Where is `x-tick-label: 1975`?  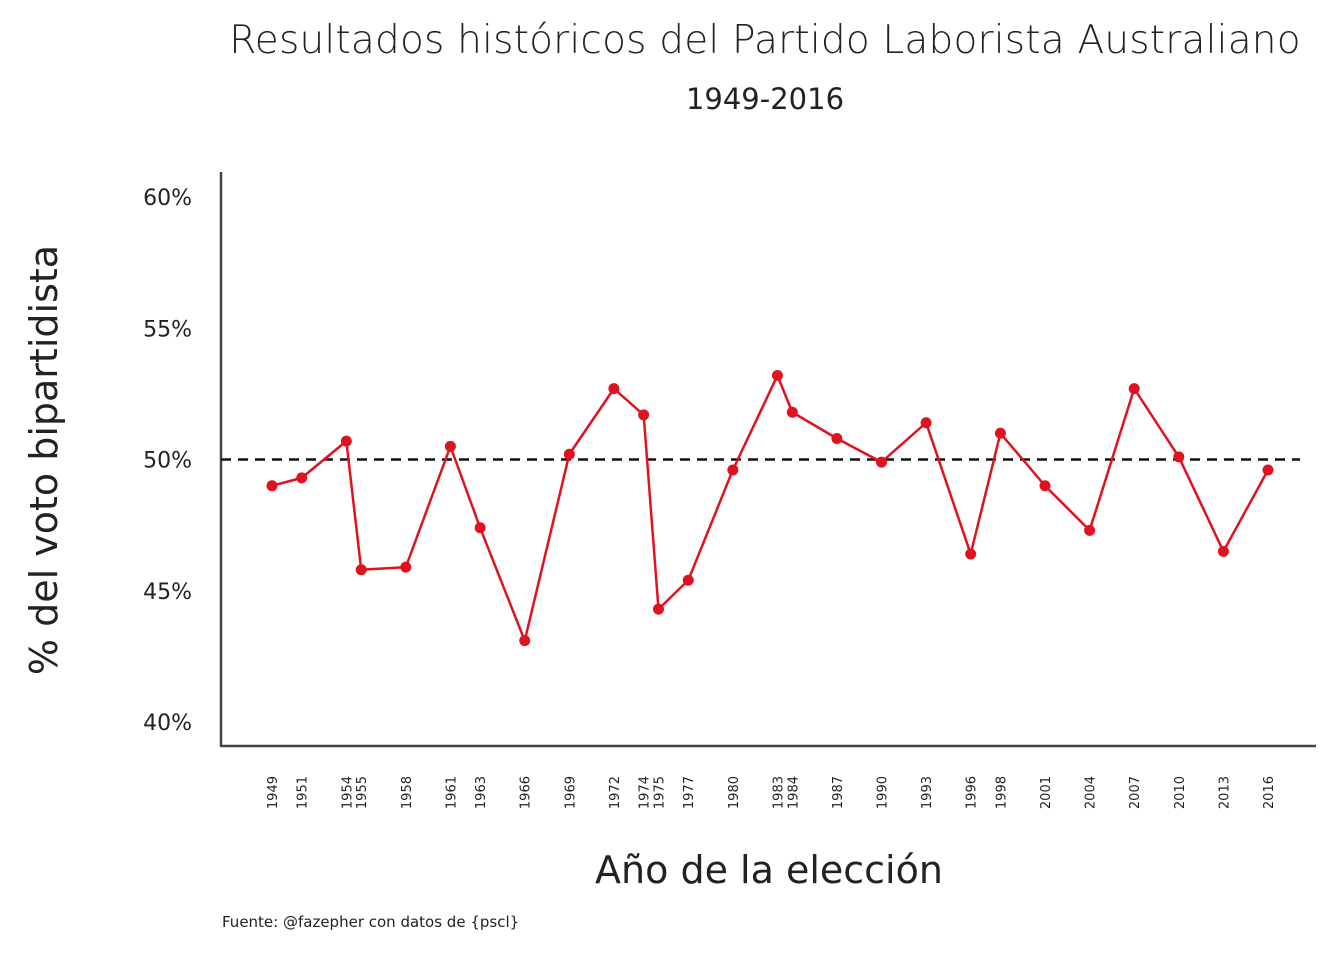 x-tick-label: 1975 is located at coordinates (660, 792).